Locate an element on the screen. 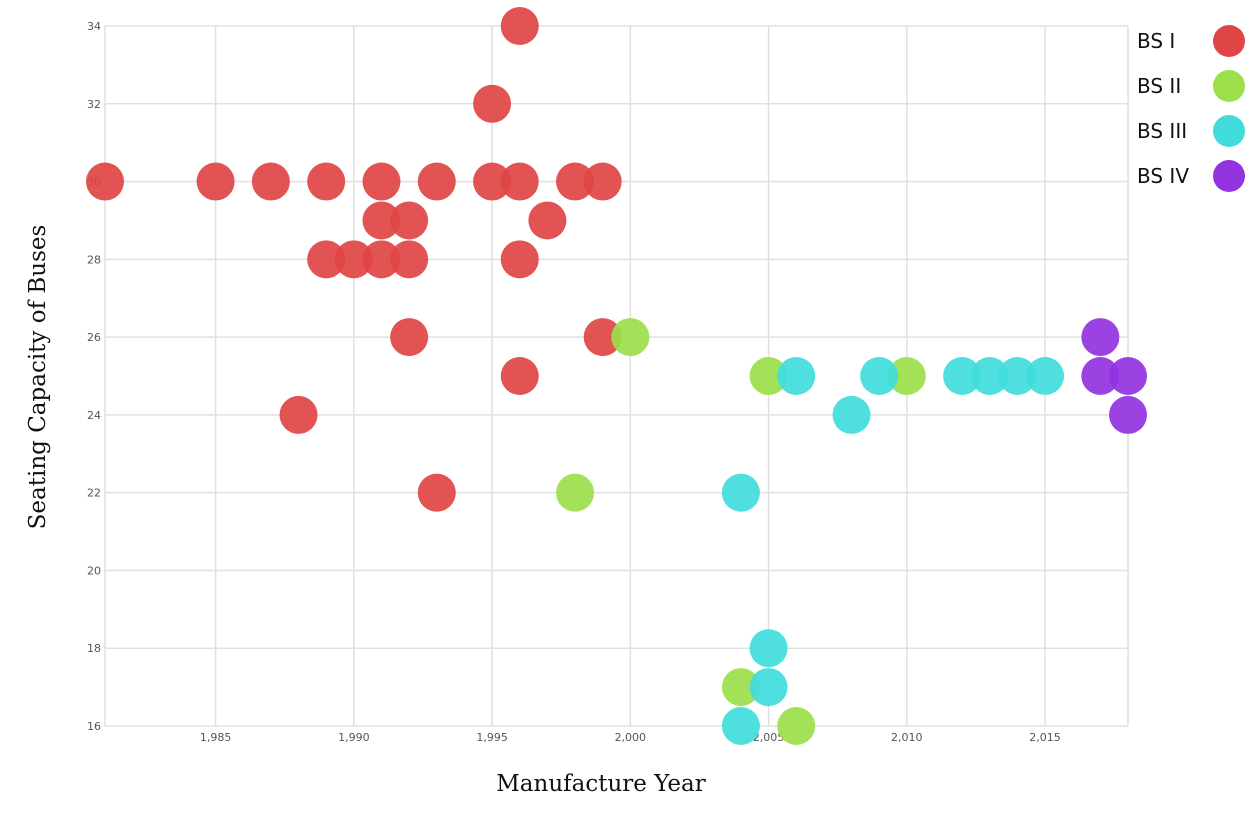 The image size is (1253, 814). legend-label: BS II is located at coordinates (1159, 86).